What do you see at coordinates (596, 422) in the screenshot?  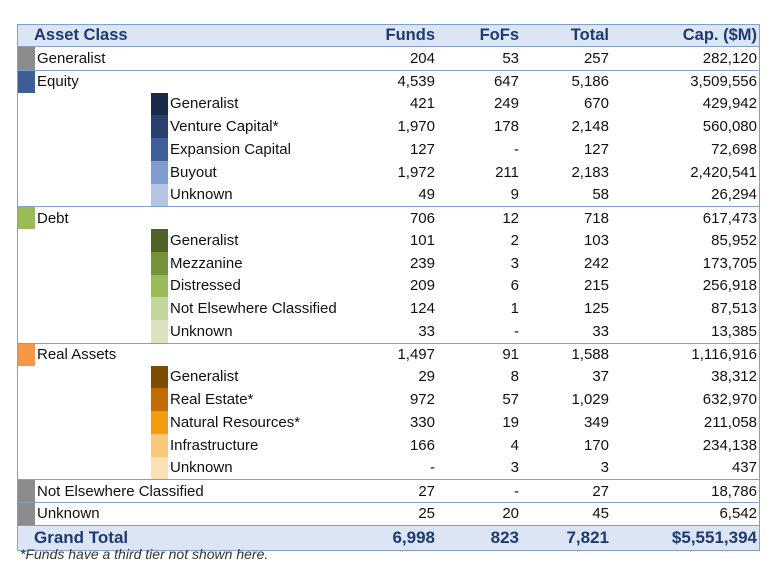 I see `row-total: 349` at bounding box center [596, 422].